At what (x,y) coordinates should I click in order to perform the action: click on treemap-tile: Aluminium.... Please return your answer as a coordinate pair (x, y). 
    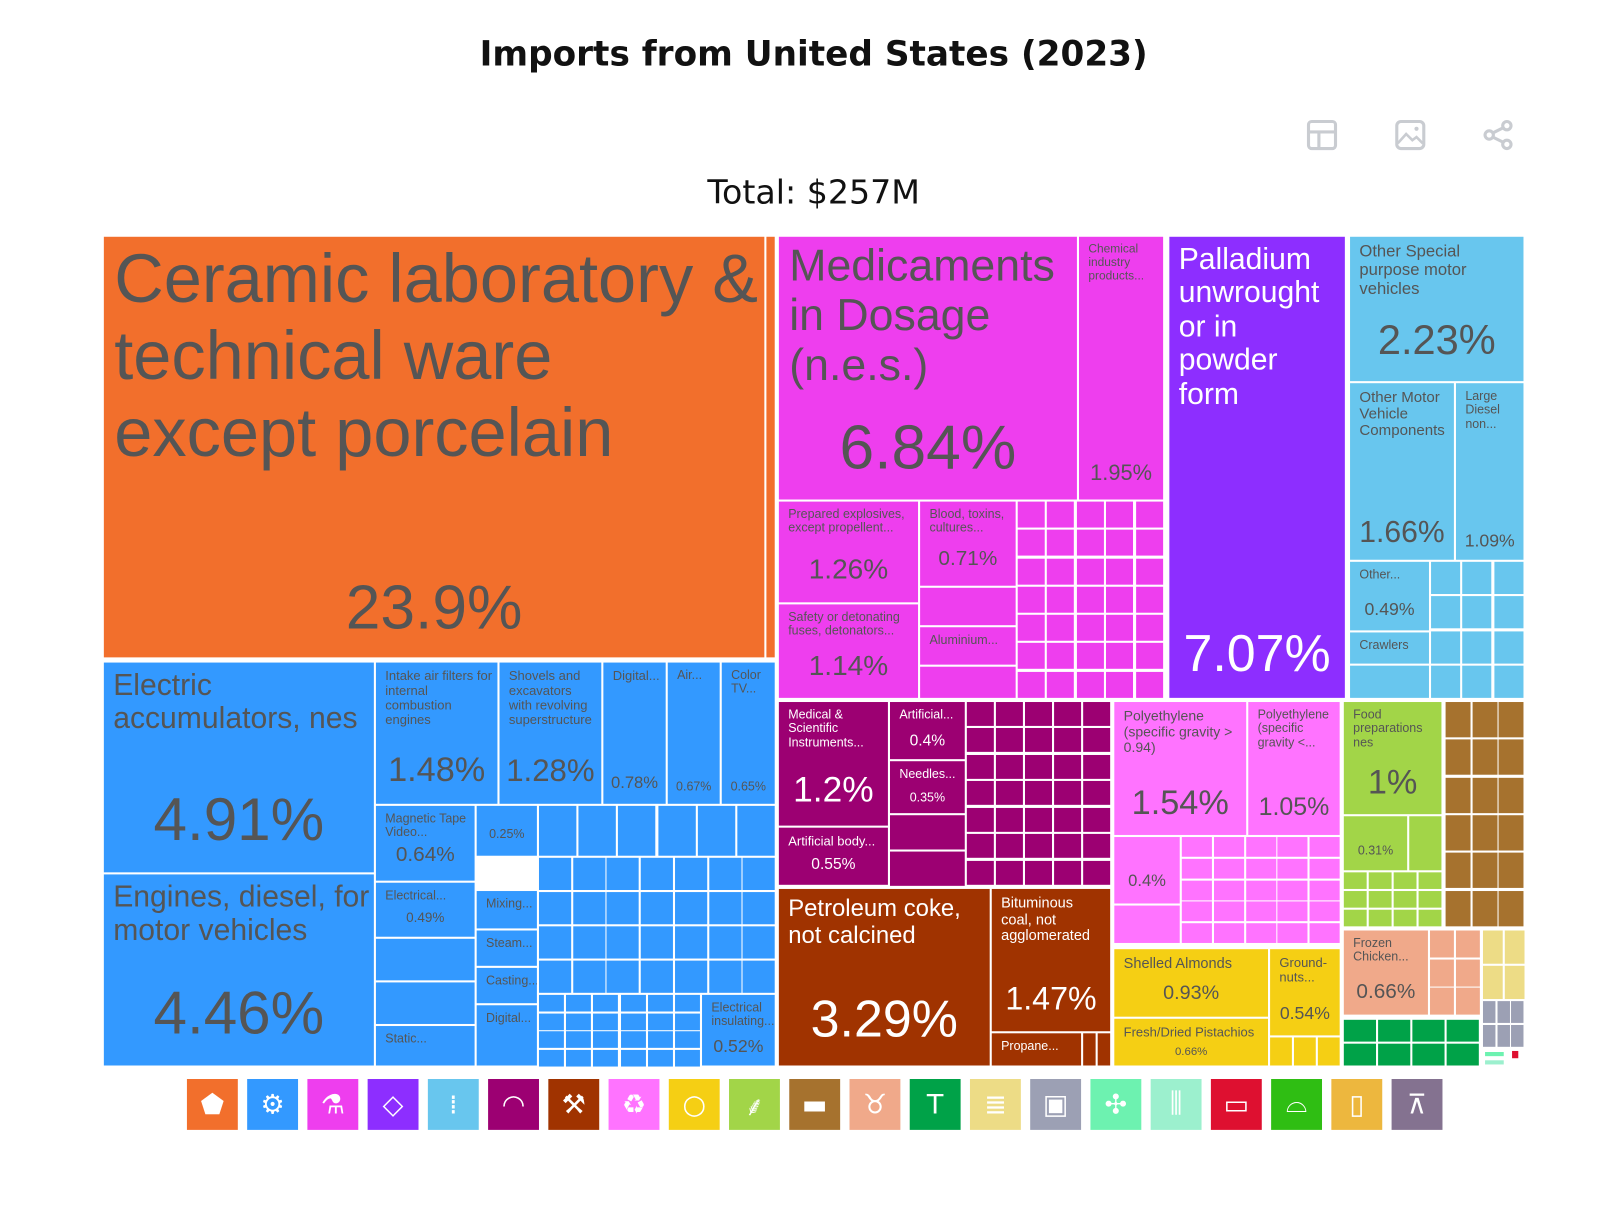
    Looking at the image, I should click on (968, 646).